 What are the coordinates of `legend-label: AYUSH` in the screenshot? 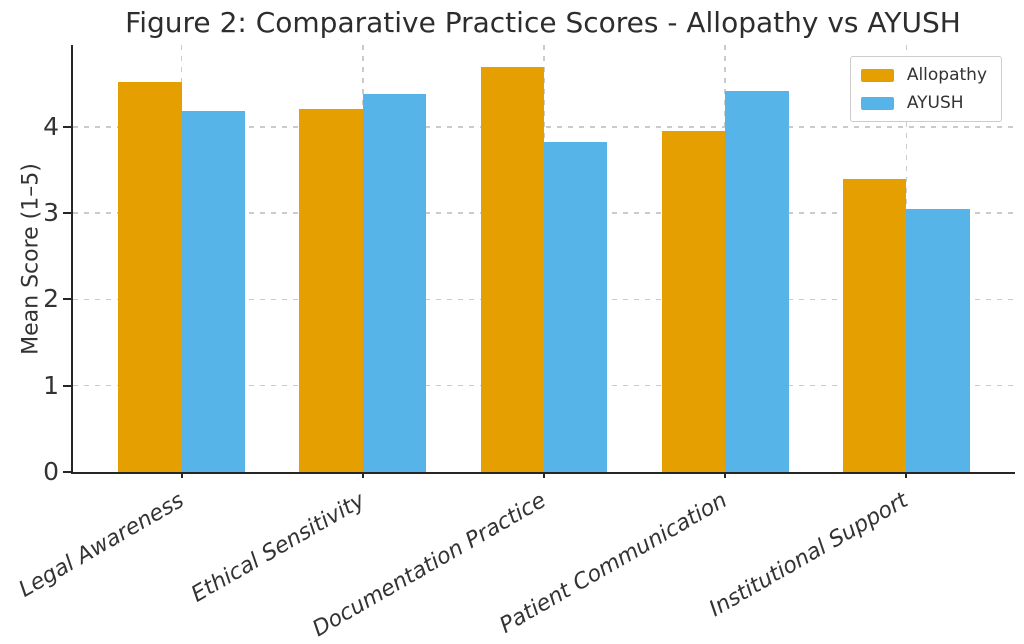 It's located at (935, 103).